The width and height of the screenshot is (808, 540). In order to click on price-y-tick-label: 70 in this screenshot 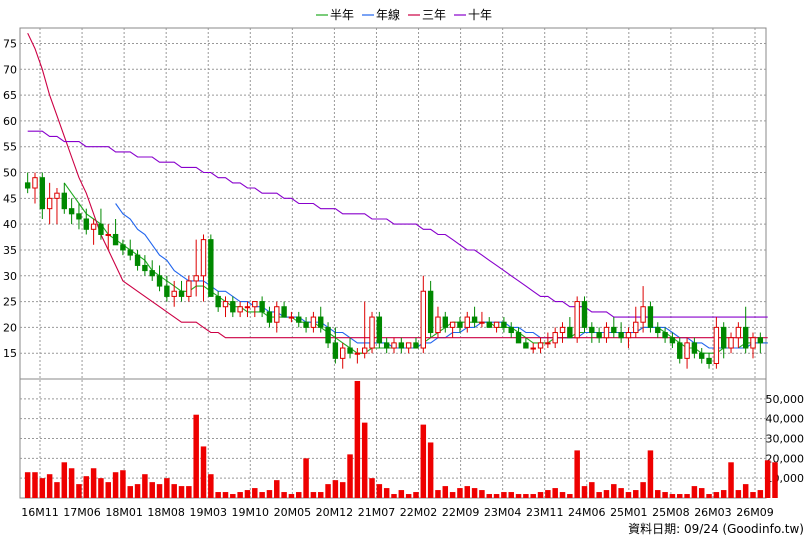, I will do `click(10, 69)`.